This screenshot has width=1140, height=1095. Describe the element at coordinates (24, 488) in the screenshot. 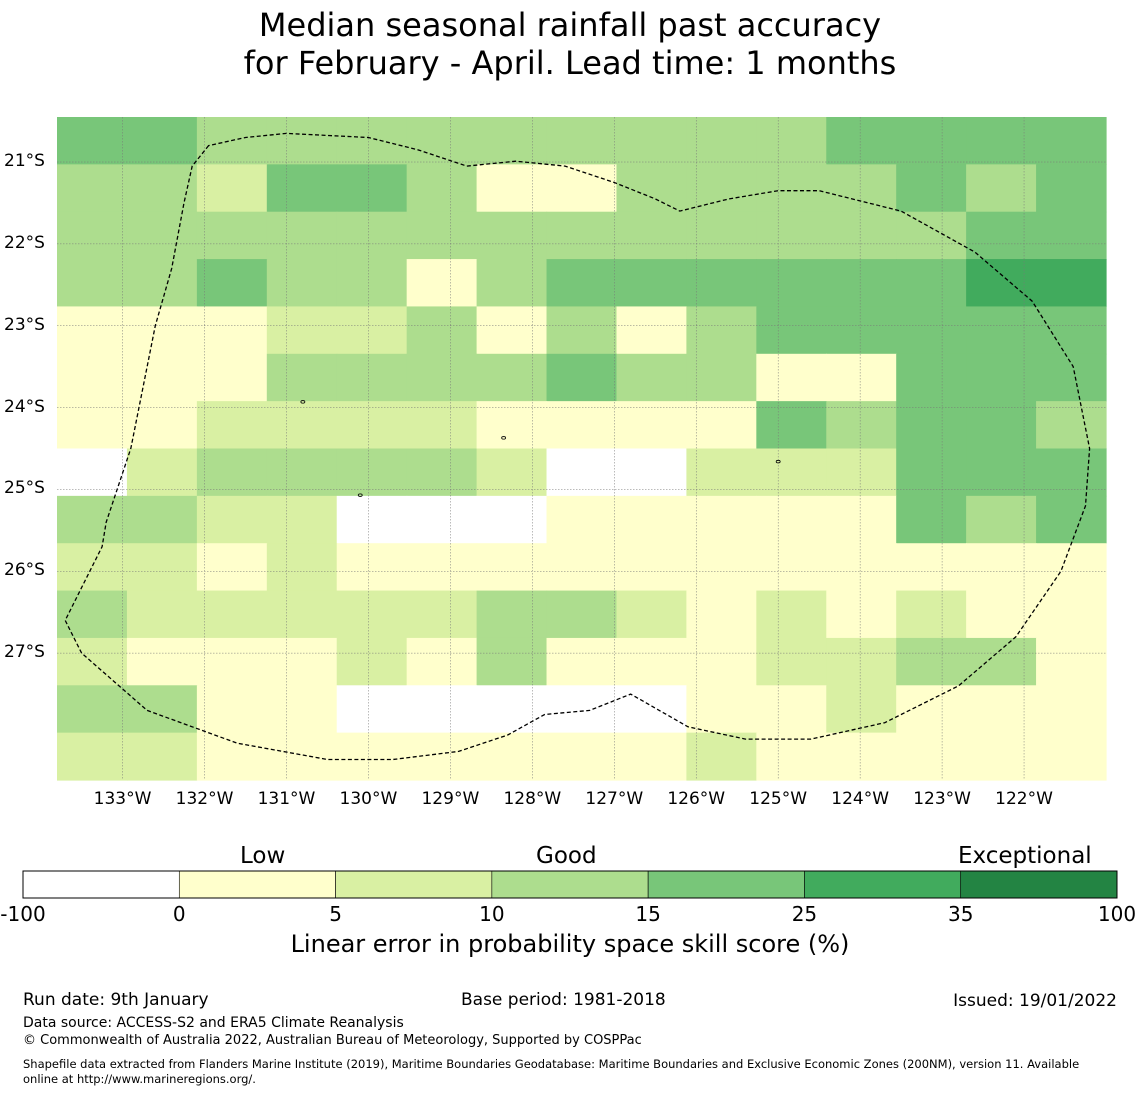

I see `latitude-tick-label: 25°S` at that location.